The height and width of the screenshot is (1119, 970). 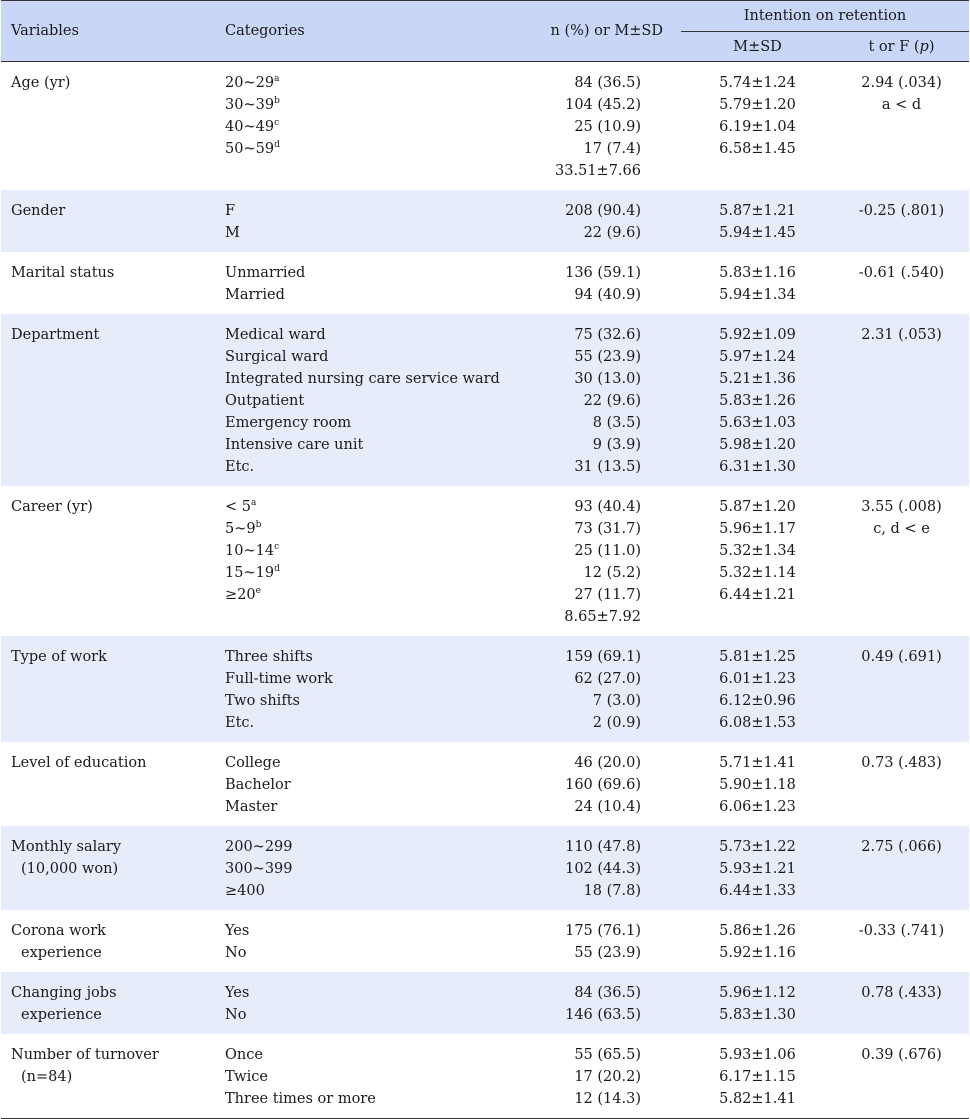 I want to click on n-cell: 159 (69.1) 62 (27.0) 7 (3.0) 2 (0.9), so click(x=605, y=689).